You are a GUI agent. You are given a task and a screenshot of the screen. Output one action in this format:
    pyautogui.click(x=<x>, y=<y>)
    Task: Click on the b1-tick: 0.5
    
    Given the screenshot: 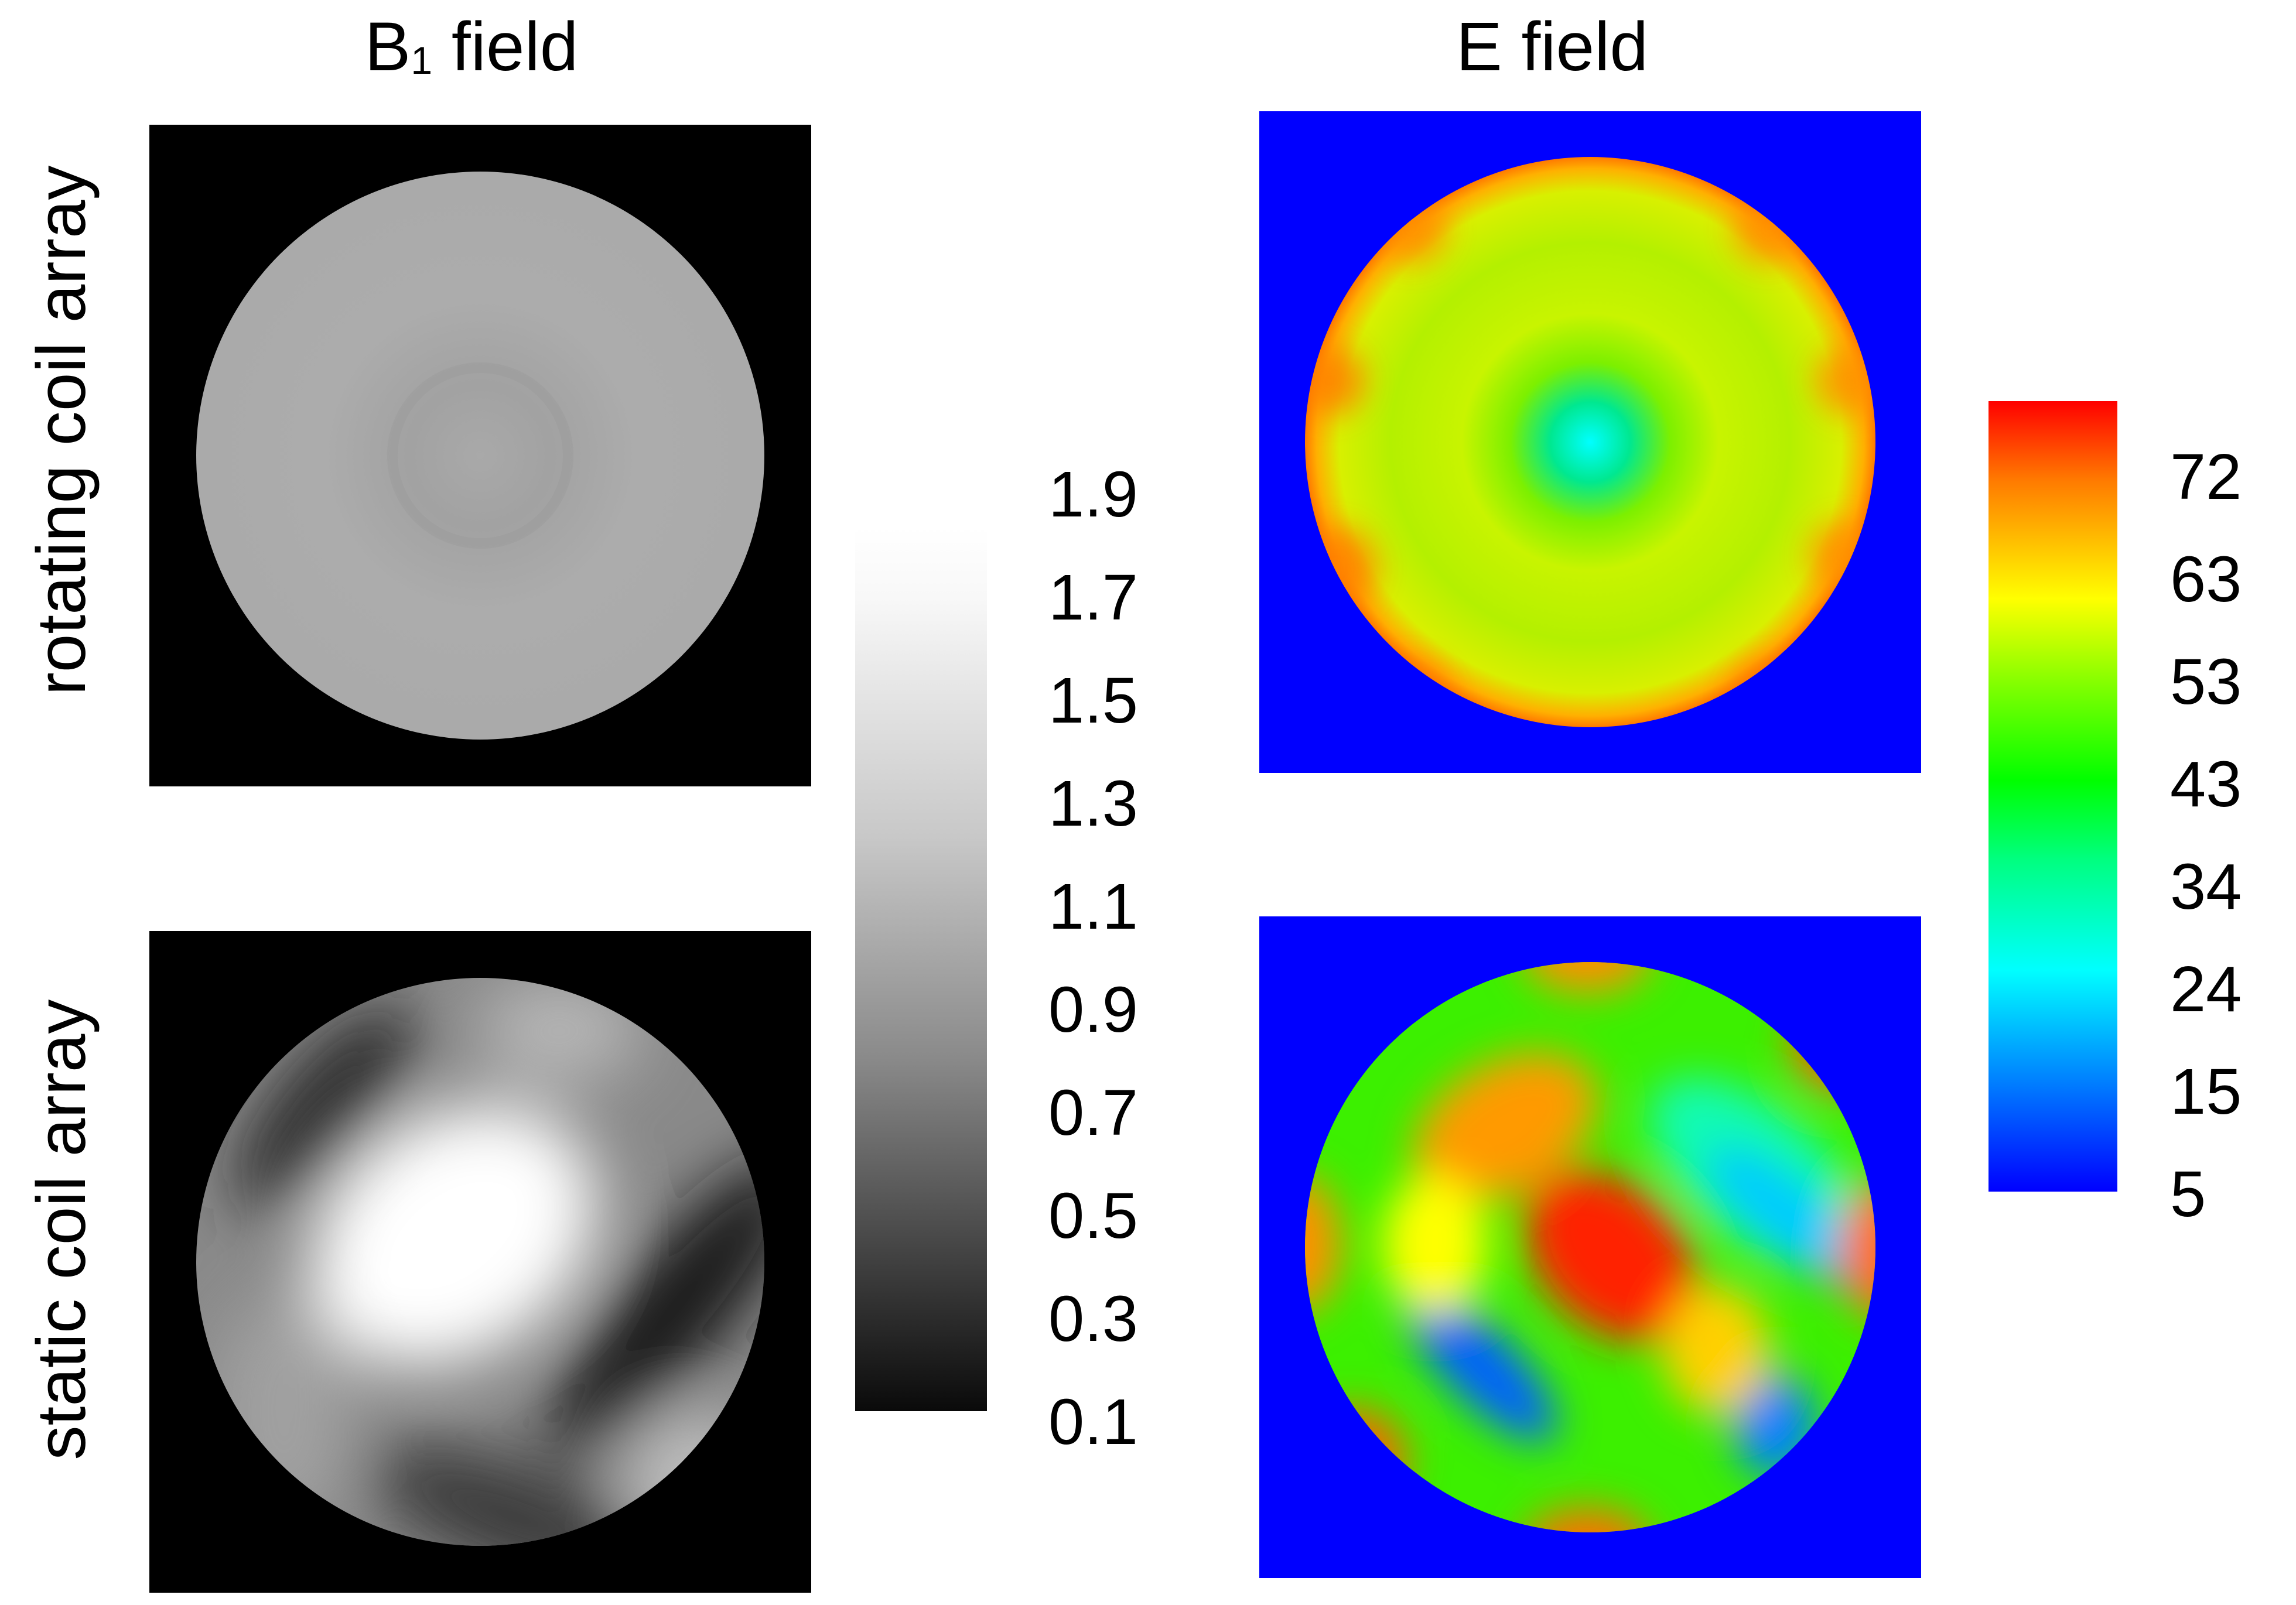 What is the action you would take?
    pyautogui.click(x=1093, y=1216)
    